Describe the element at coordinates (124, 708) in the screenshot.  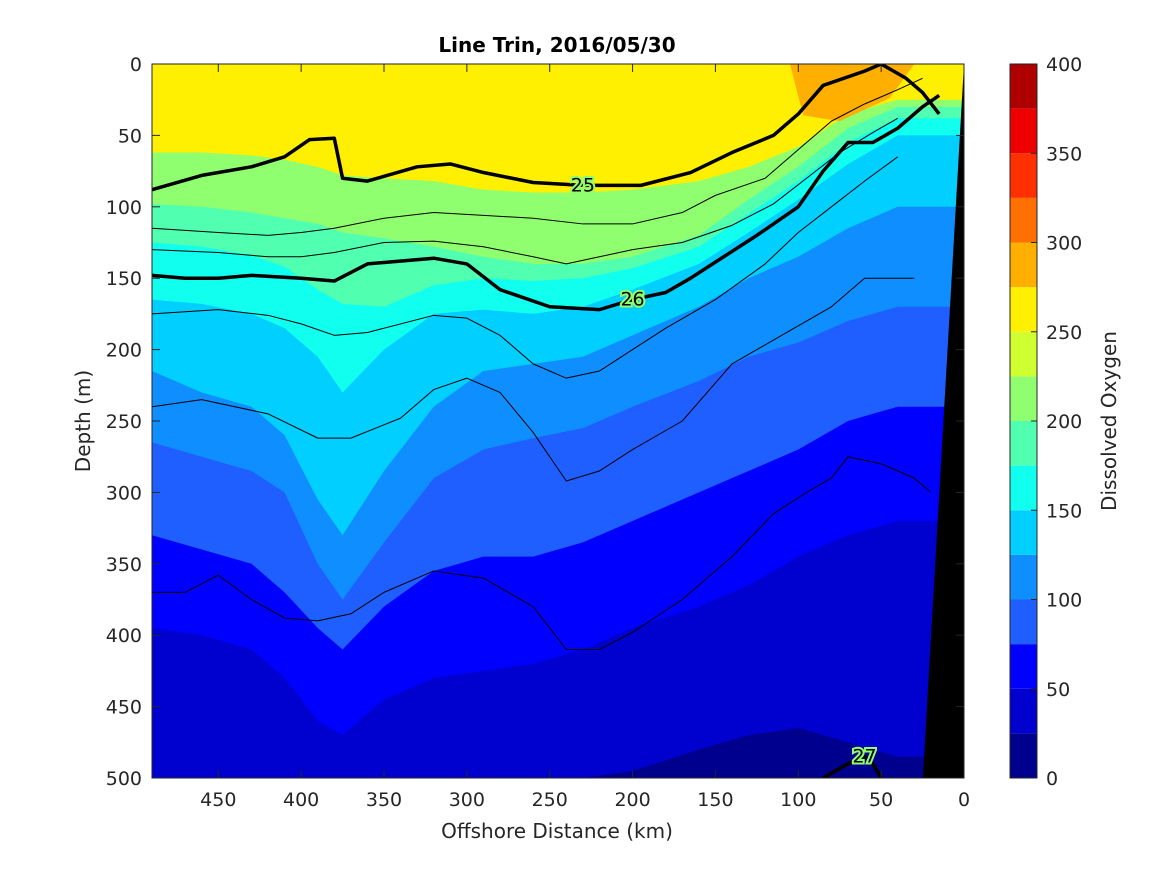
I see `y-tick-label: 450` at that location.